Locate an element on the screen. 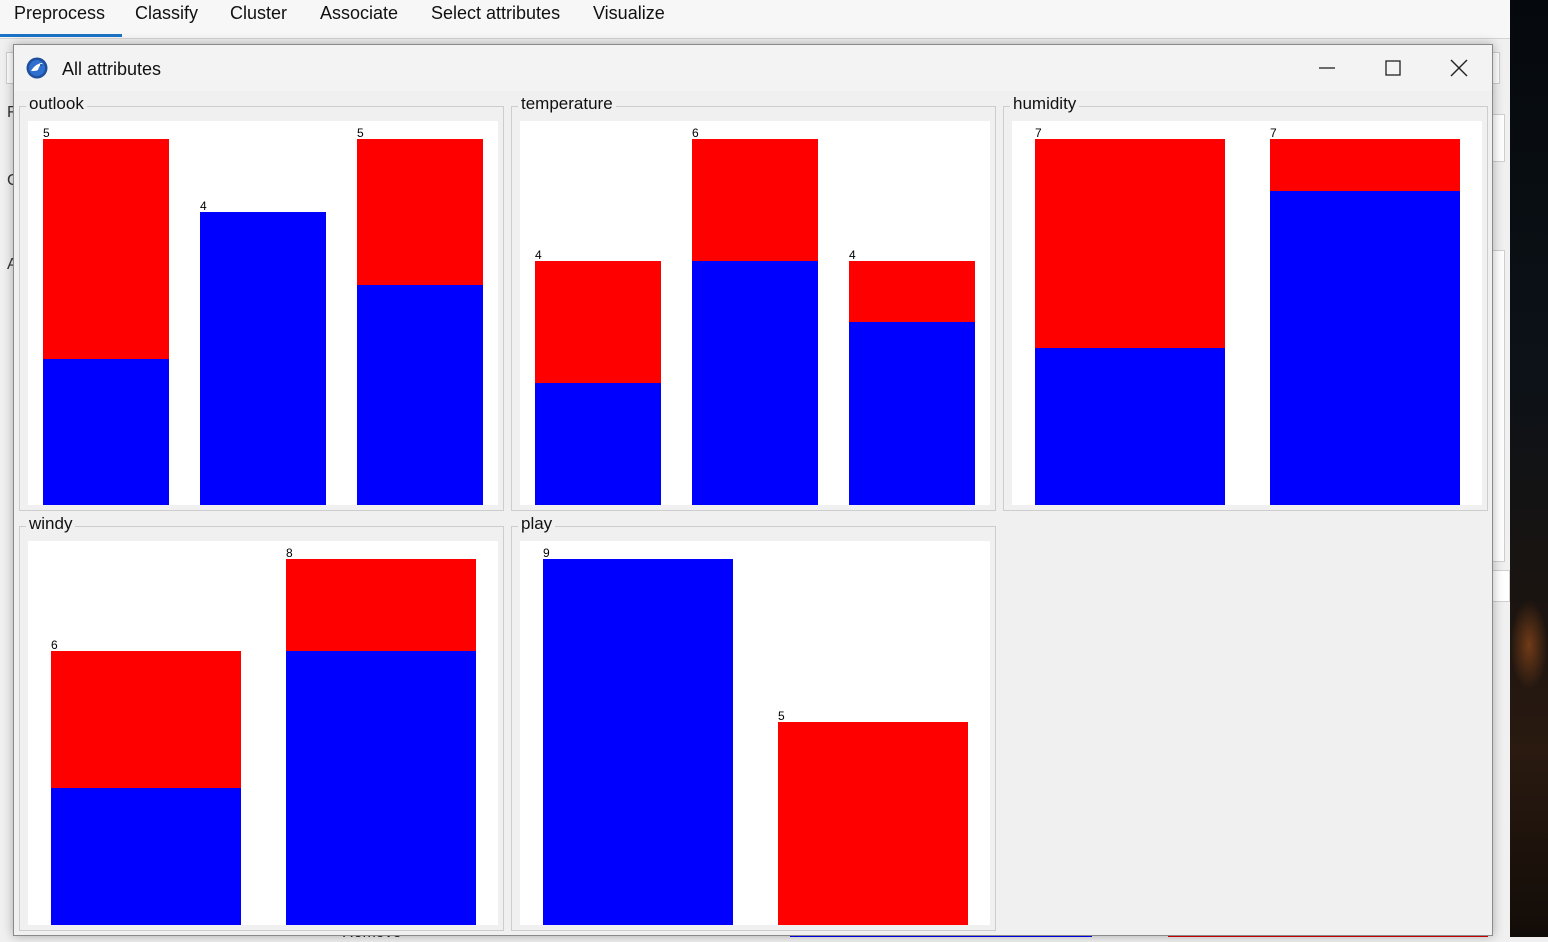 The height and width of the screenshot is (942, 1548). weka-bird-icon is located at coordinates (37, 68).